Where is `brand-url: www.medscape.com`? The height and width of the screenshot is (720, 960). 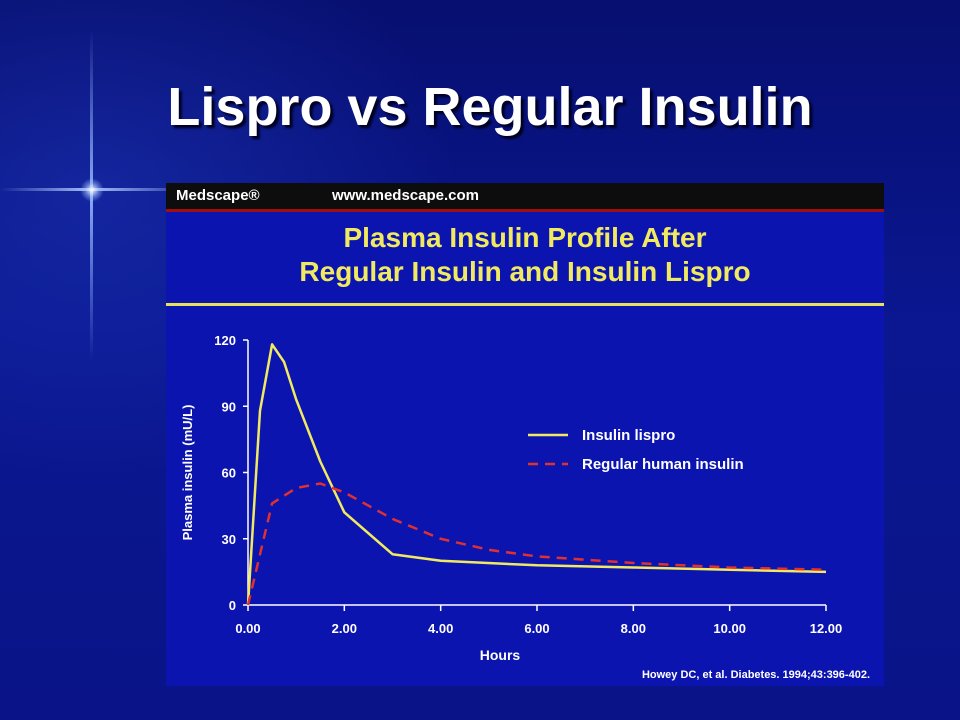 brand-url: www.medscape.com is located at coordinates (405, 195).